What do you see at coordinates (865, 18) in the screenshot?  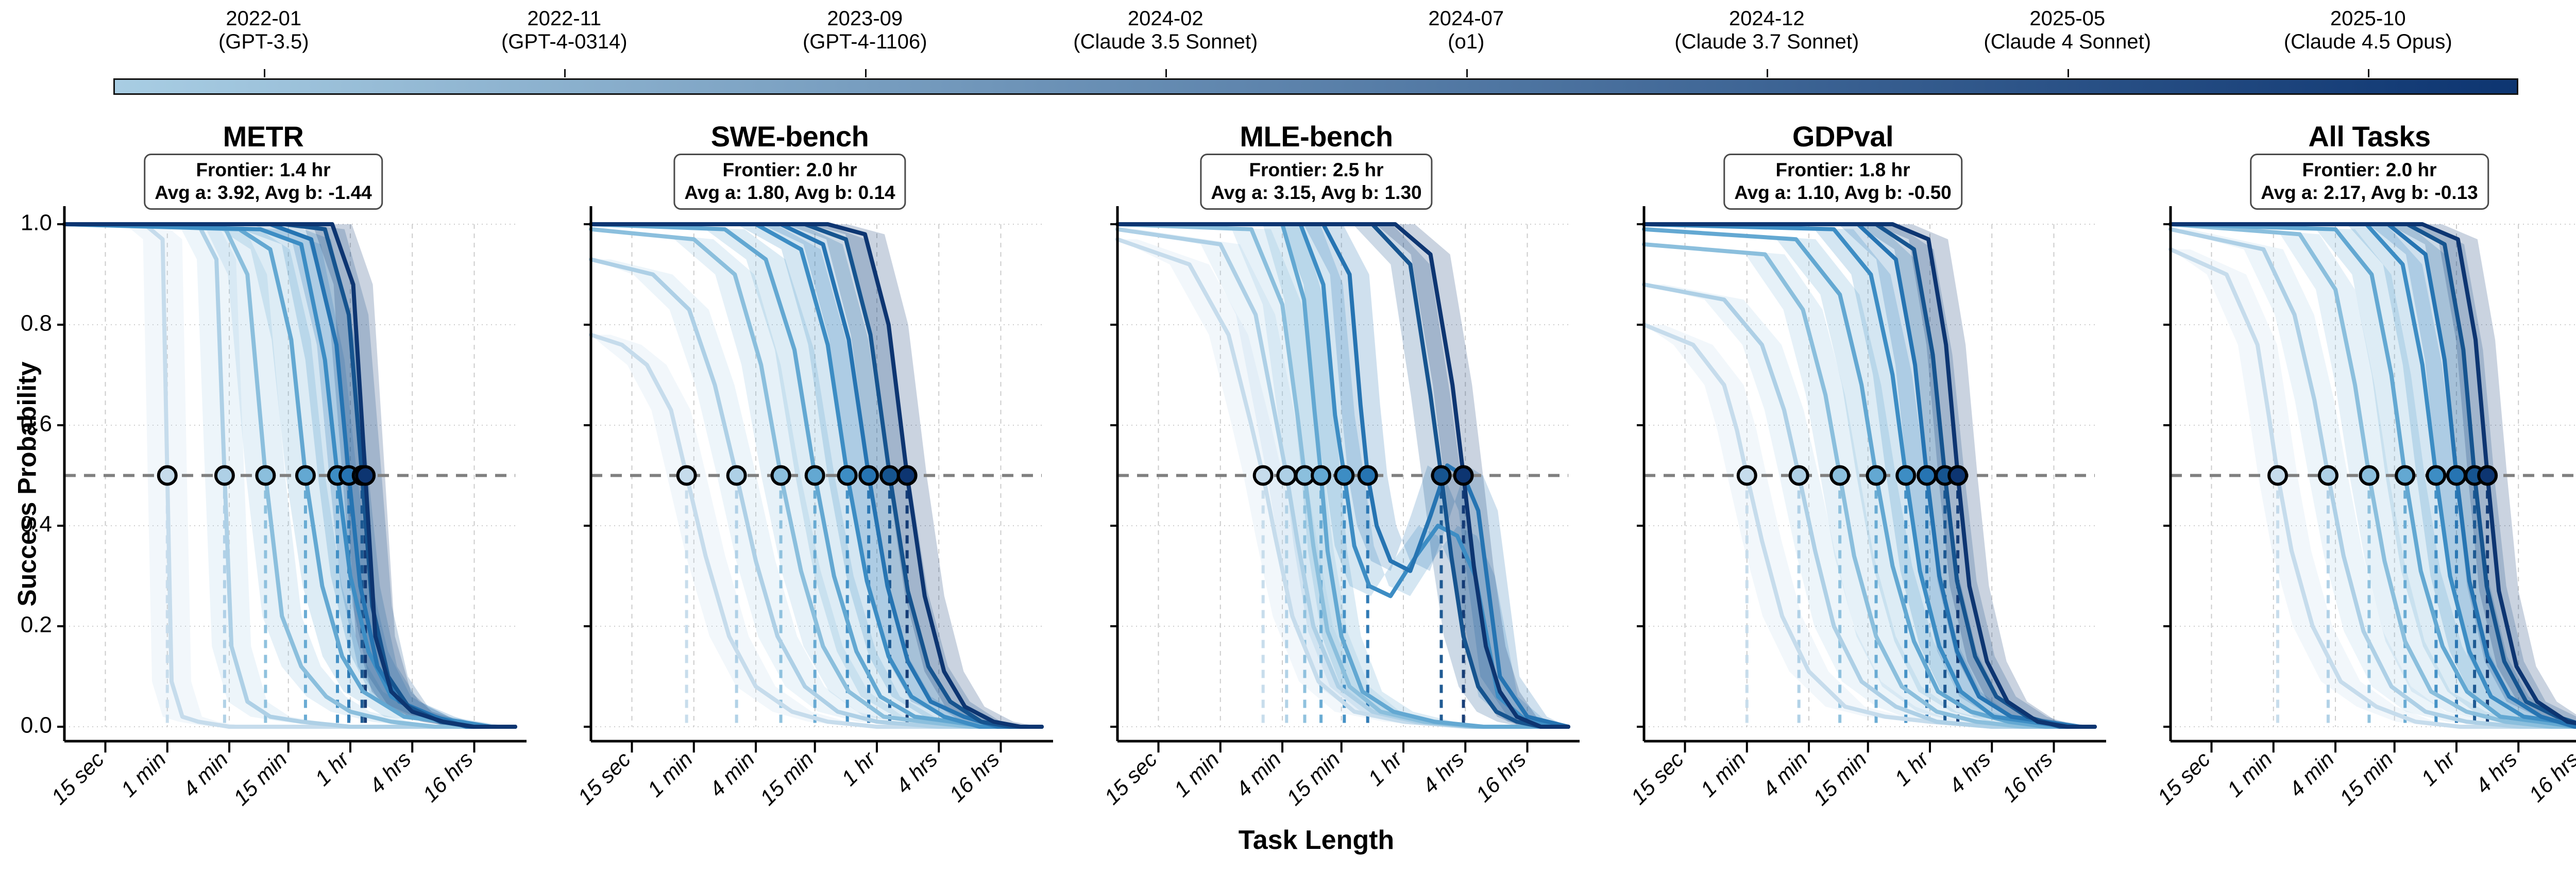 I see `colorbar-tick-date: 2023-09` at bounding box center [865, 18].